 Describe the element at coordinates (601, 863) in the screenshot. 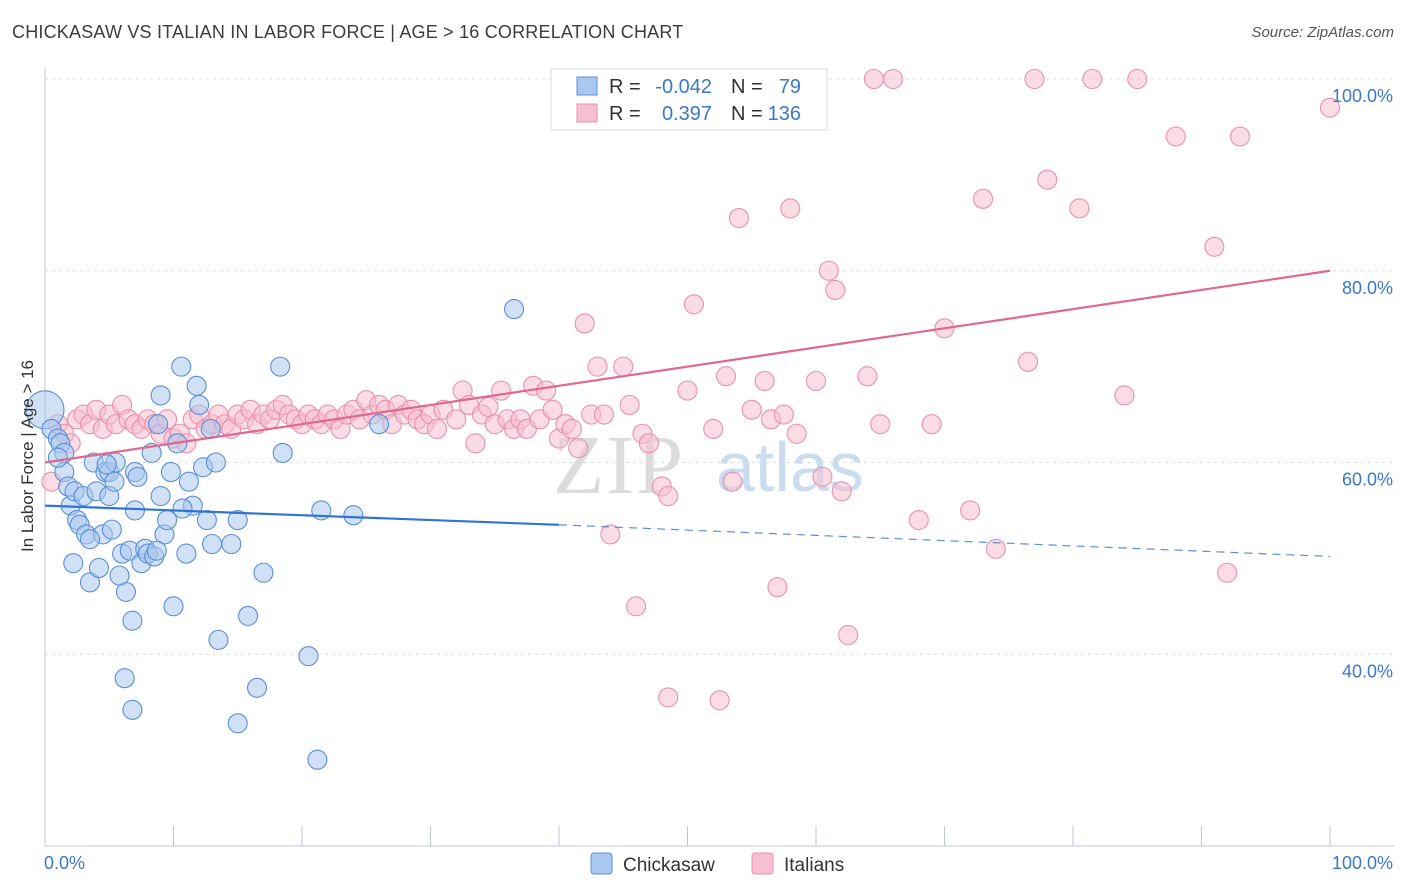

I see `bottom-legend-swatch-chickasaw` at that location.